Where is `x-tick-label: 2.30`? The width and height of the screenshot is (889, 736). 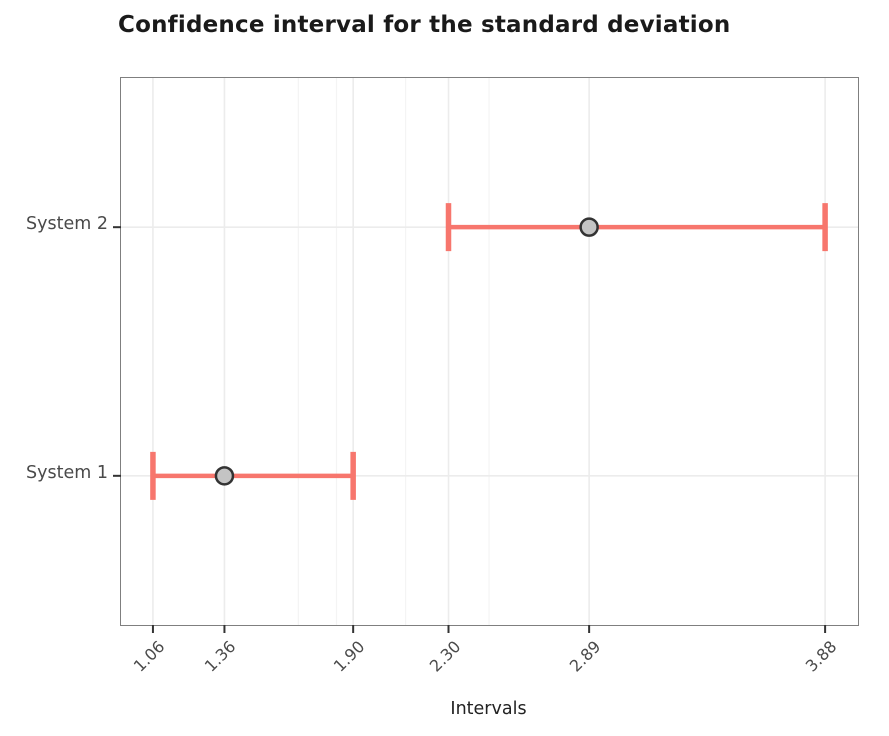
x-tick-label: 2.30 is located at coordinates (444, 656).